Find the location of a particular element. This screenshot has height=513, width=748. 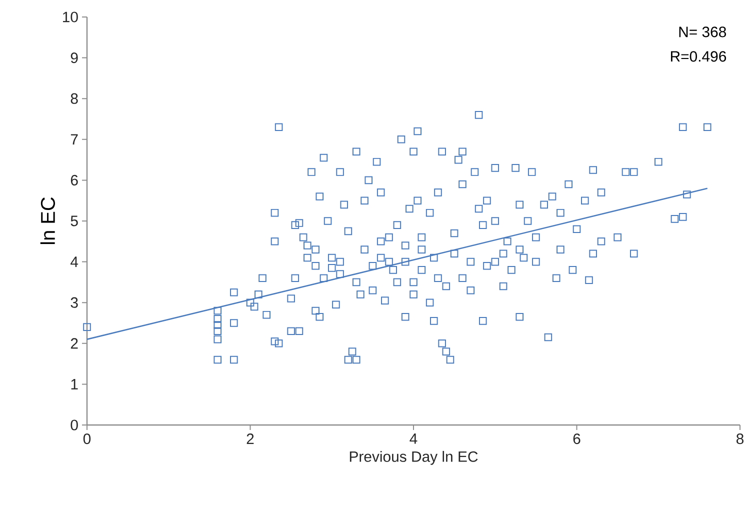

annotation: R=0.496 is located at coordinates (698, 56).